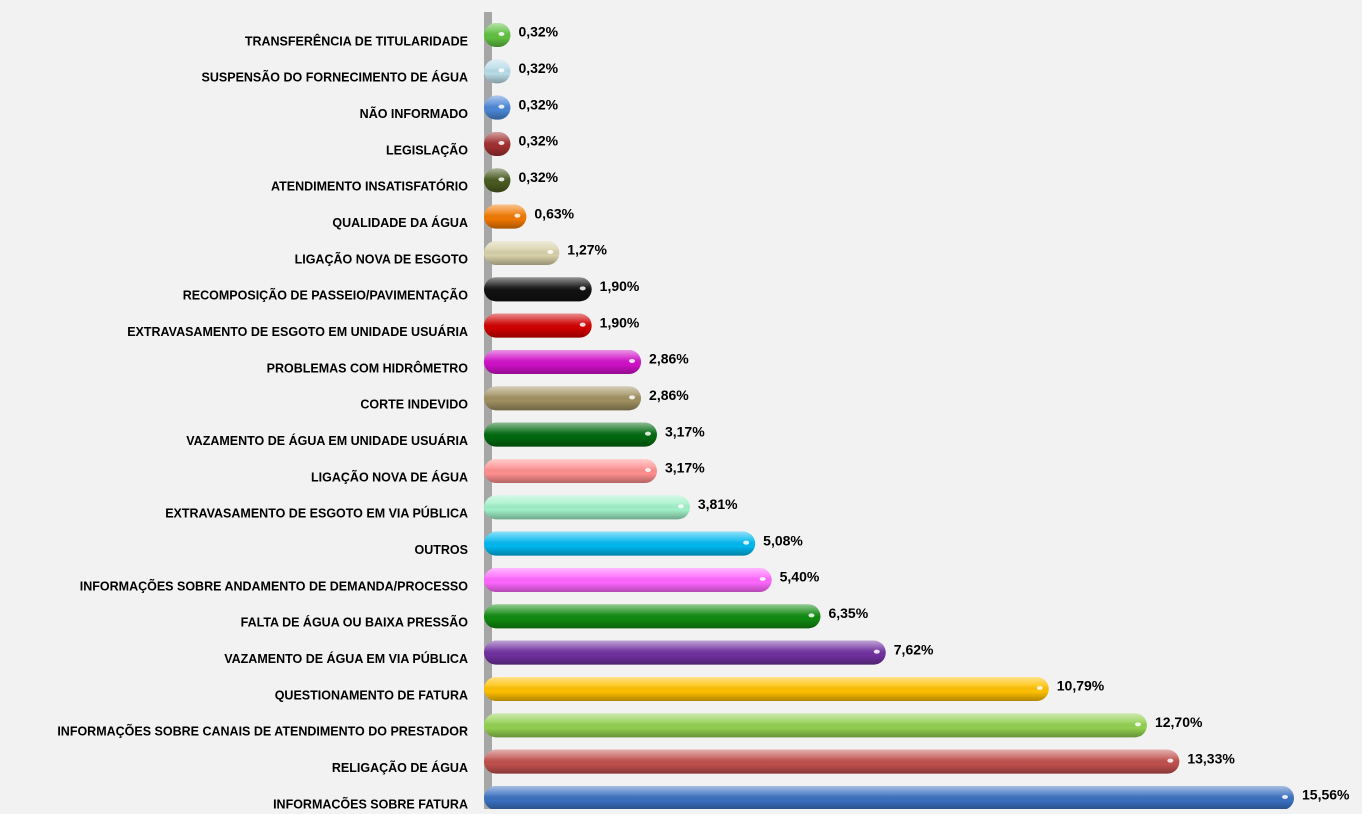 Image resolution: width=1362 pixels, height=814 pixels. I want to click on category-label: PROBLEMAS COM HIDRÔMETRO, so click(368, 367).